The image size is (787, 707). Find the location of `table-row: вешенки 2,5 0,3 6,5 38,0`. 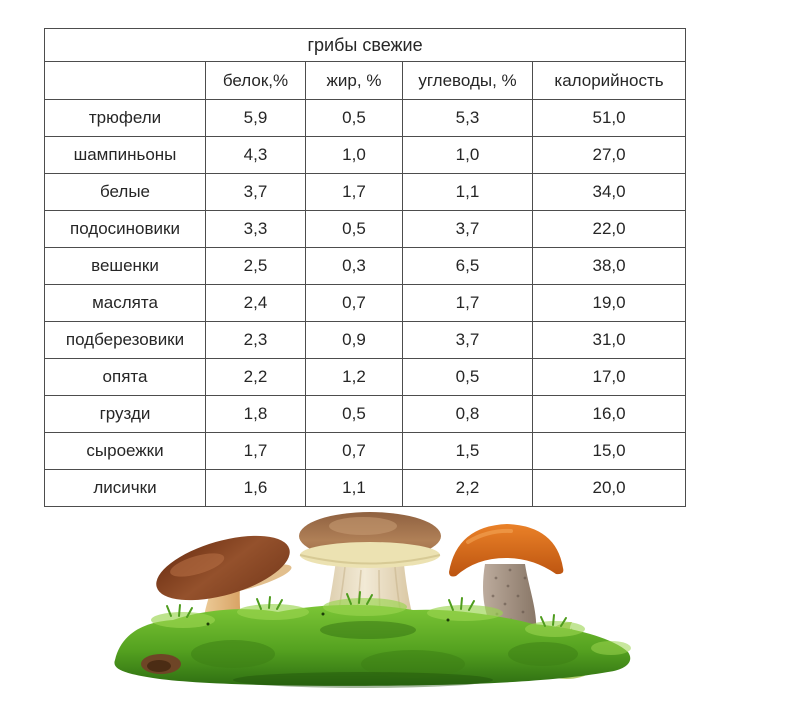

table-row: вешенки 2,5 0,3 6,5 38,0 is located at coordinates (365, 266).